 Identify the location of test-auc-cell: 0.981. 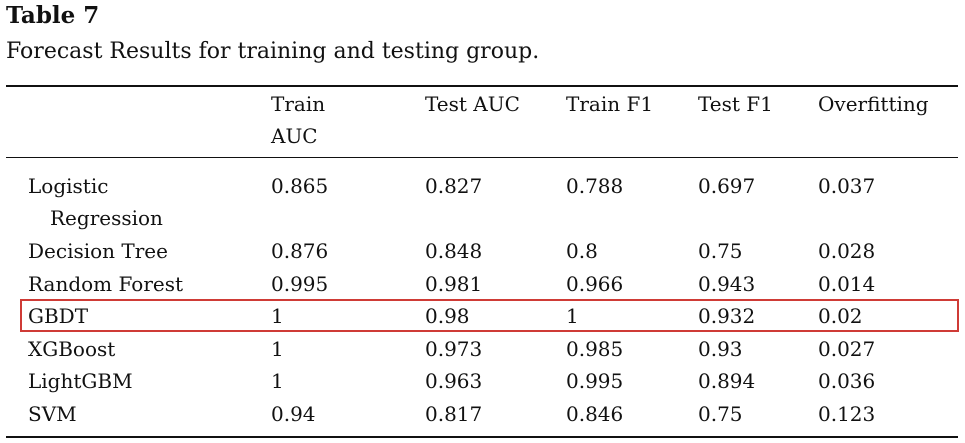
(454, 283).